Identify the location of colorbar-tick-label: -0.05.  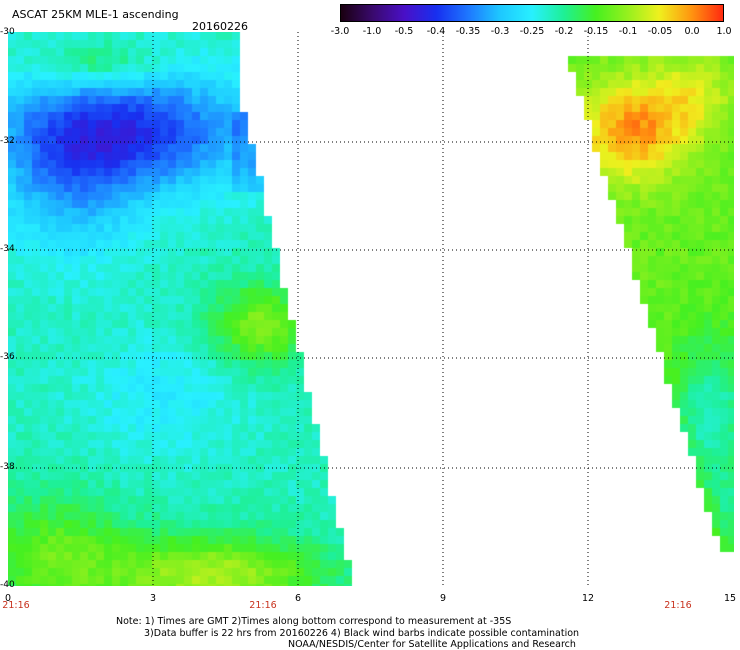
(660, 31).